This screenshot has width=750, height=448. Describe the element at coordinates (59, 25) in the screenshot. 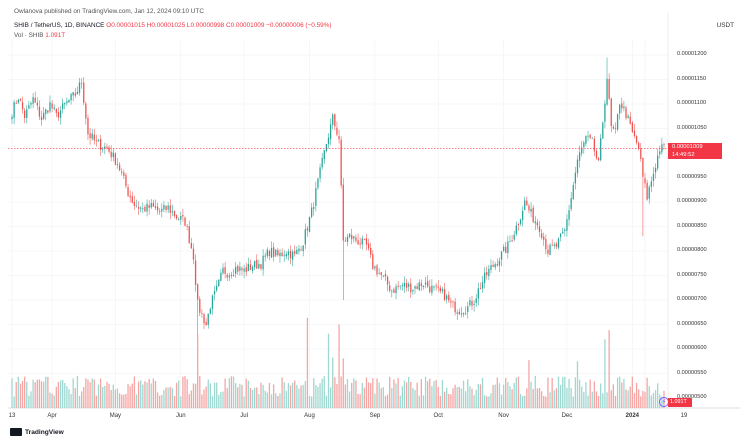

I see `symbol-label: SHIB / TetherUS, 1D, BINANCE` at that location.